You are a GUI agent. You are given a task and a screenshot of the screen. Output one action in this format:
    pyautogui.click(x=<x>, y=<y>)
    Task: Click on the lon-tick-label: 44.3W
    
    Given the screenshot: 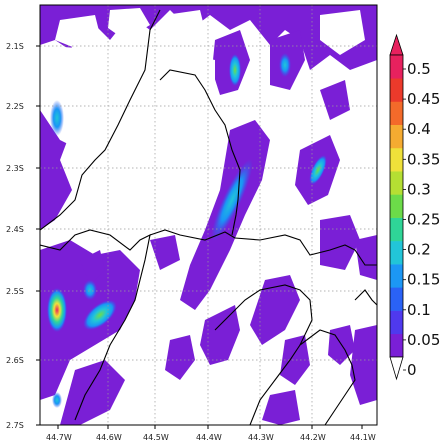 What is the action you would take?
    pyautogui.click(x=261, y=437)
    